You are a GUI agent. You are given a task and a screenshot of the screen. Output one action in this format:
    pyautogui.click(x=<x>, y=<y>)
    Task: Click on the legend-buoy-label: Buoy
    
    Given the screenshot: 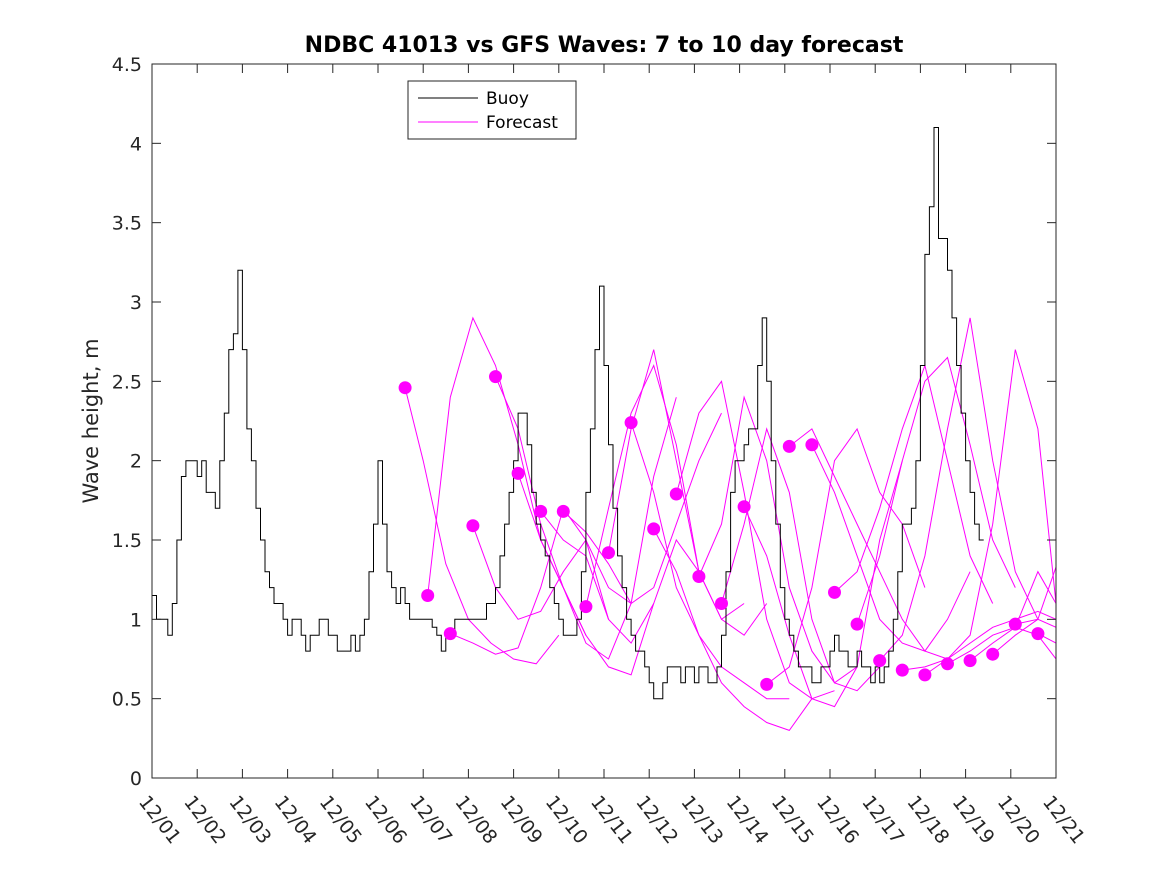 What is the action you would take?
    pyautogui.click(x=507, y=99)
    